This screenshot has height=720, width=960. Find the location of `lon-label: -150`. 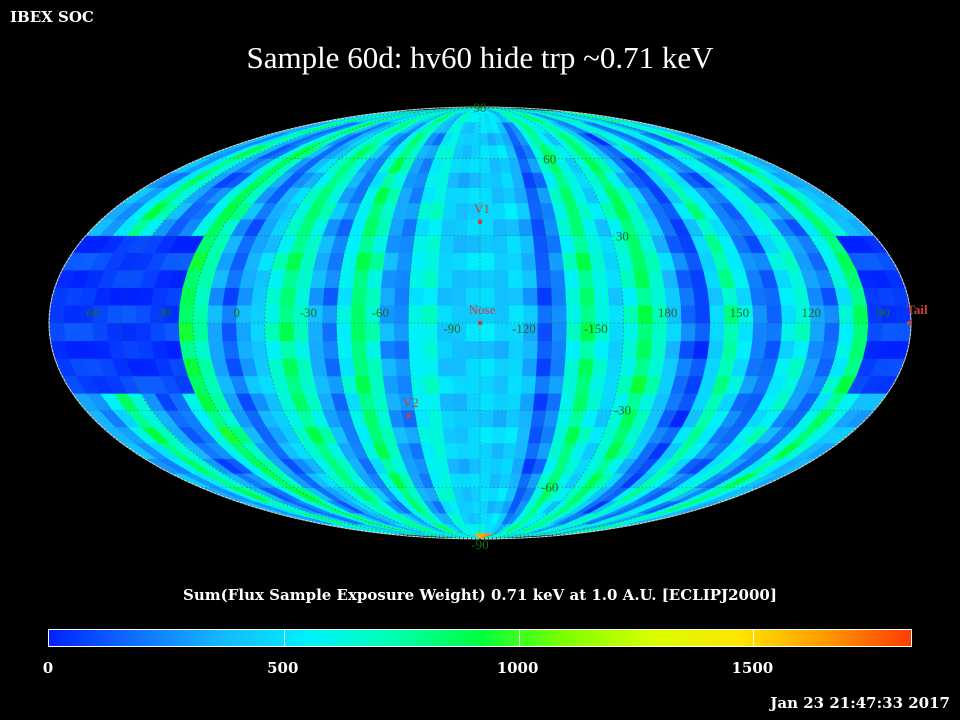

lon-label: -150 is located at coordinates (596, 328).